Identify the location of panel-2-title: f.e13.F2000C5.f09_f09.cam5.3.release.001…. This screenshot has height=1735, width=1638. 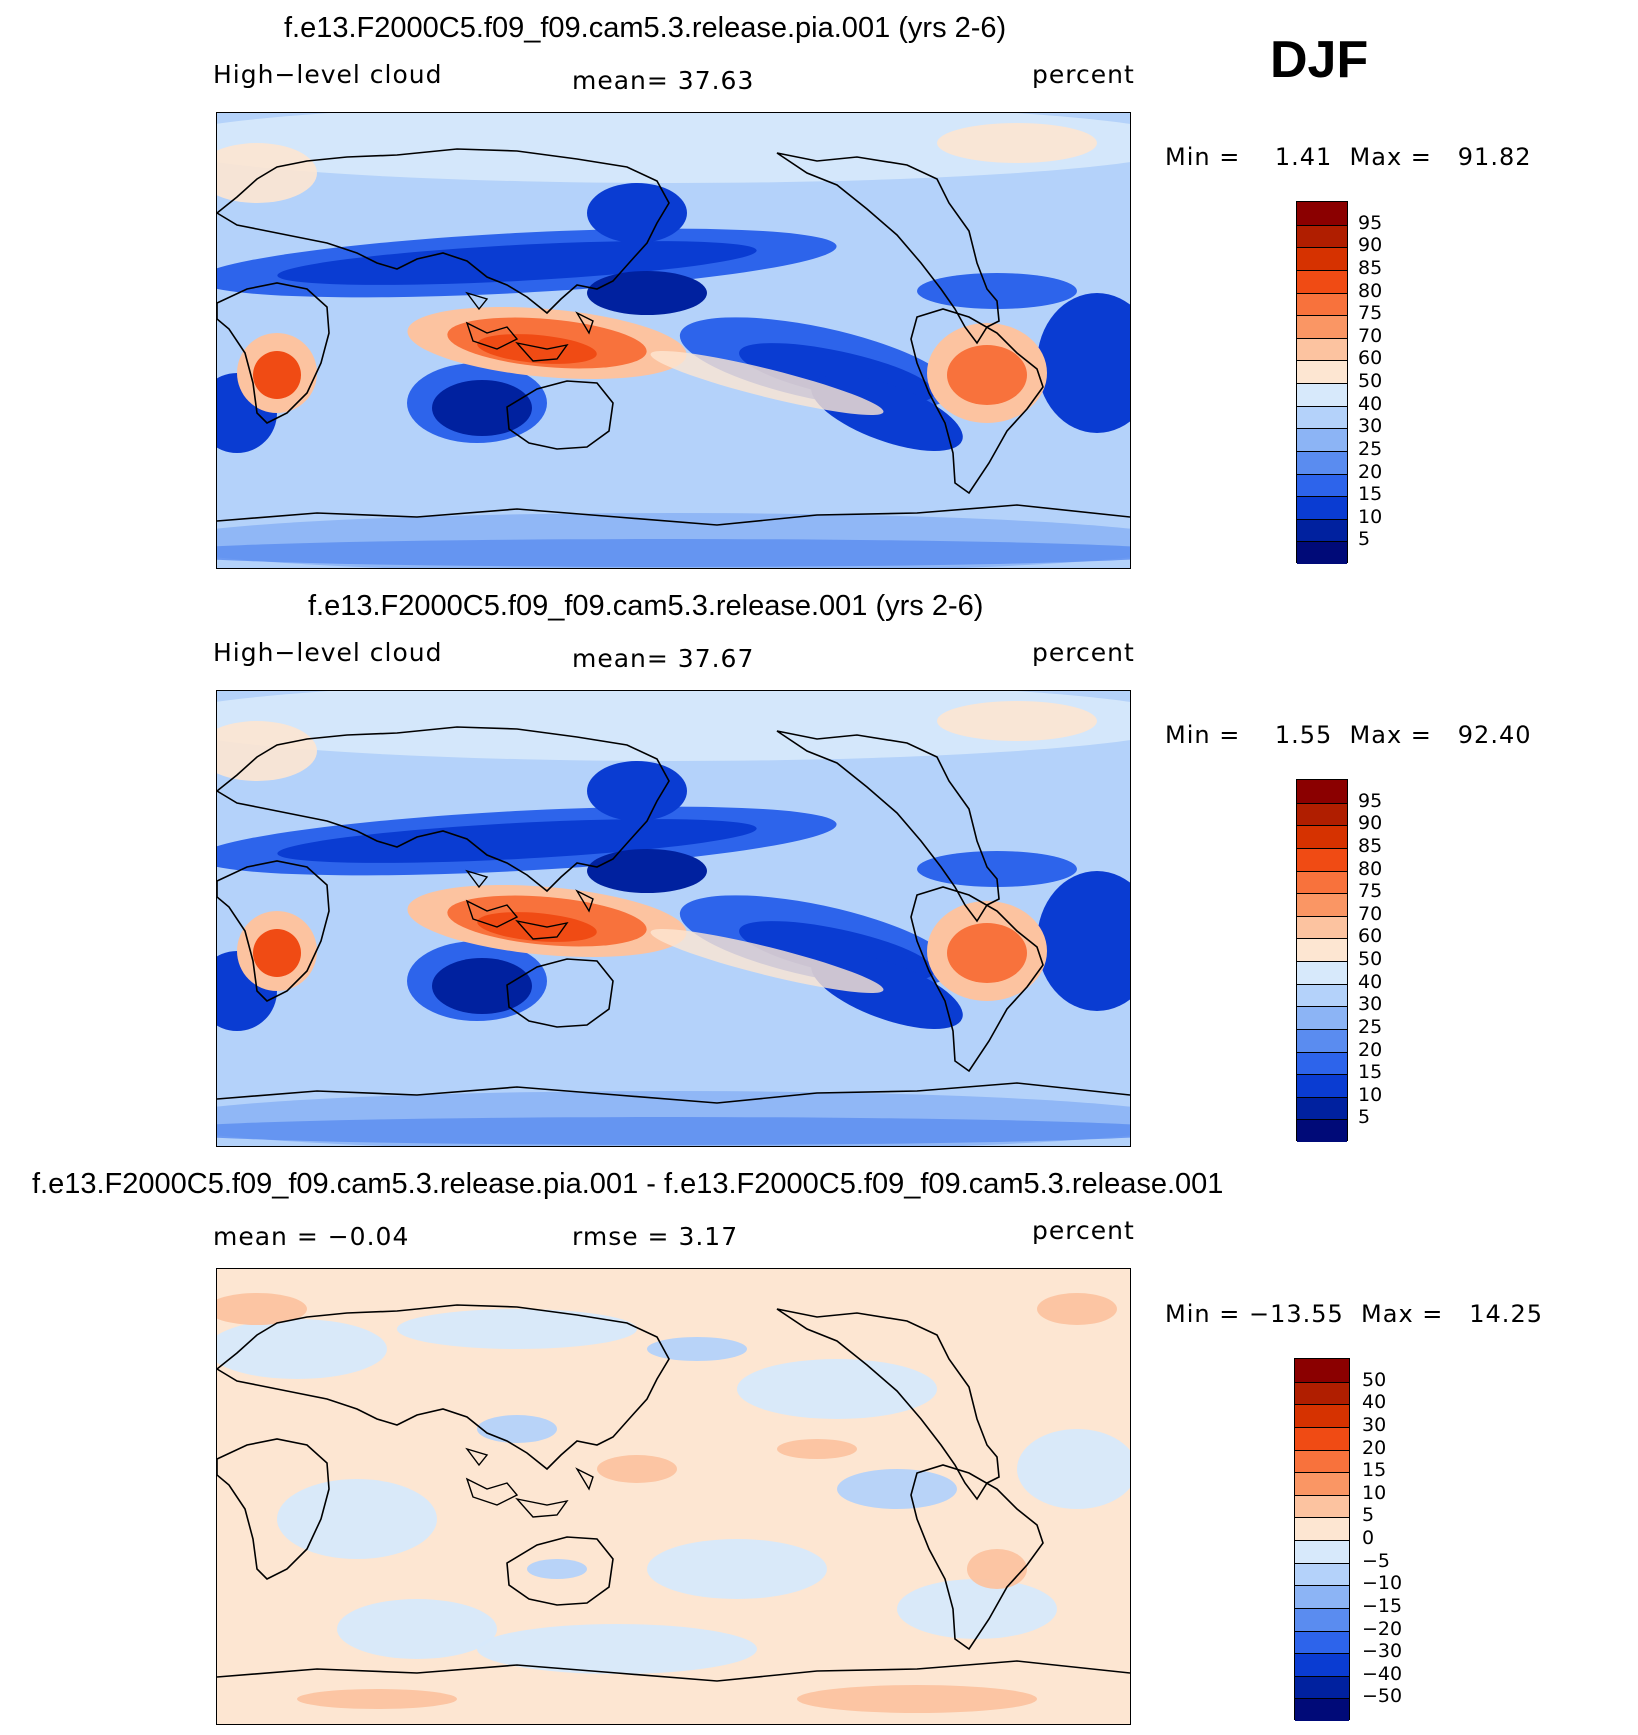
(646, 606).